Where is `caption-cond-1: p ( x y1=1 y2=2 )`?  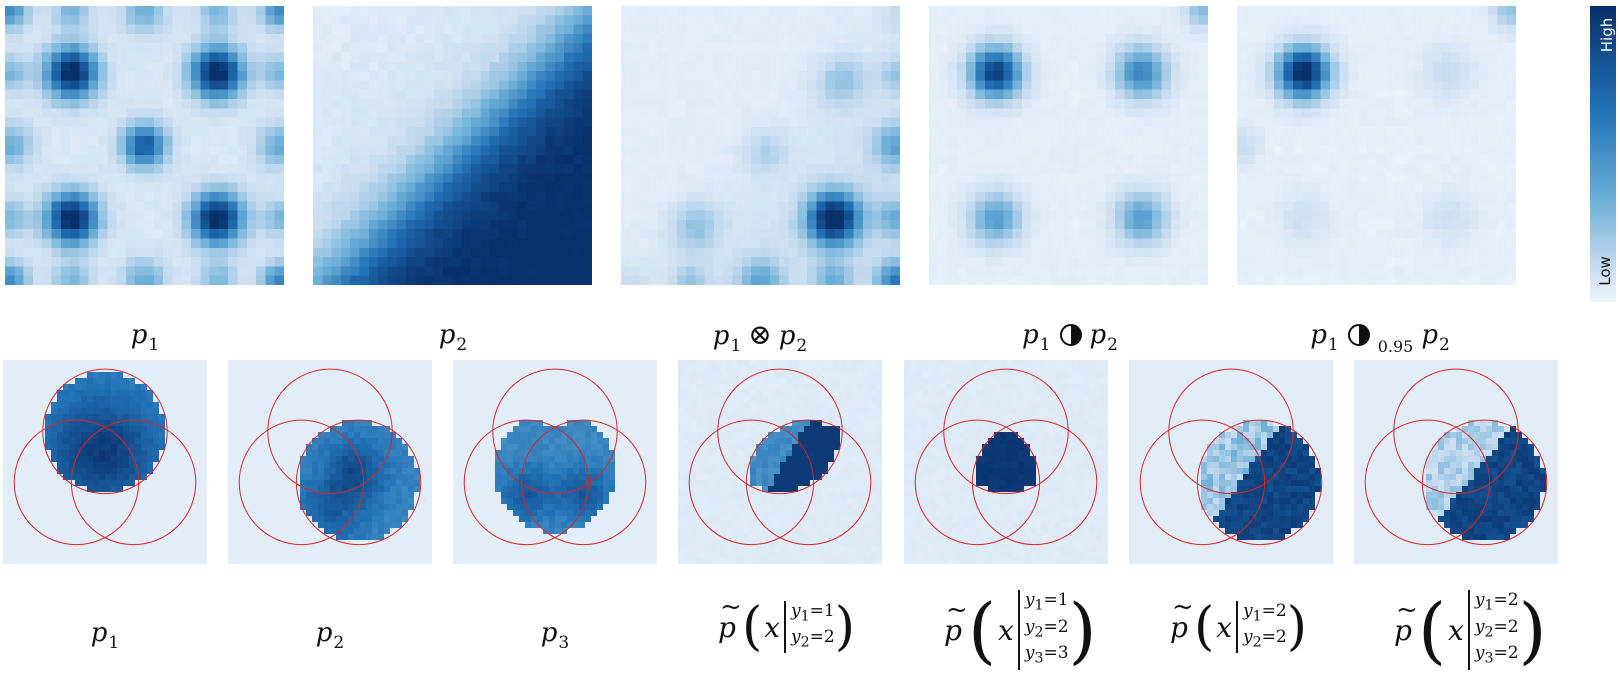
caption-cond-1: p ( x y1=1 y2=2 ) is located at coordinates (786, 625).